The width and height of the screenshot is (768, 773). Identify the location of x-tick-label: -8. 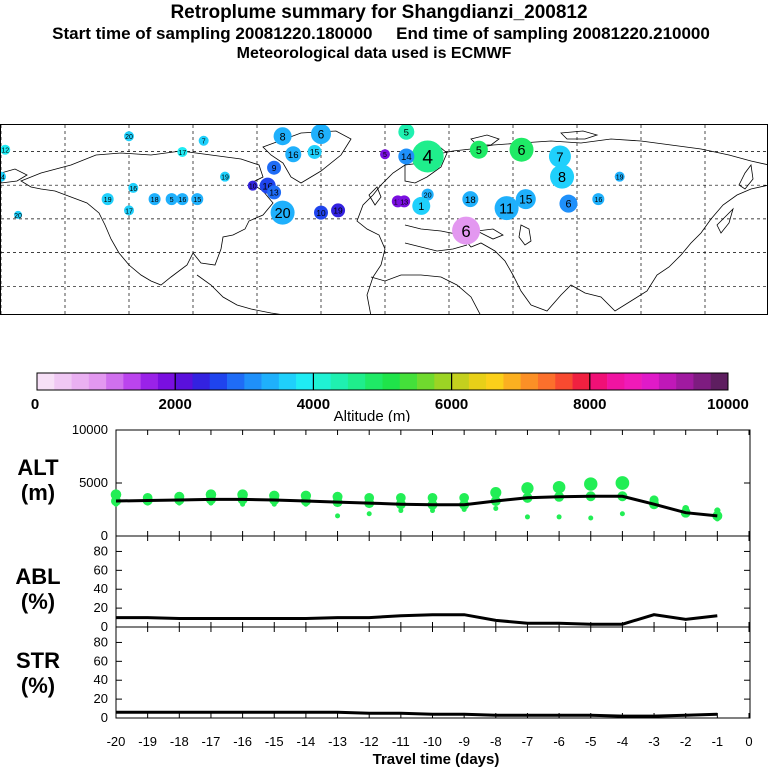
(496, 741).